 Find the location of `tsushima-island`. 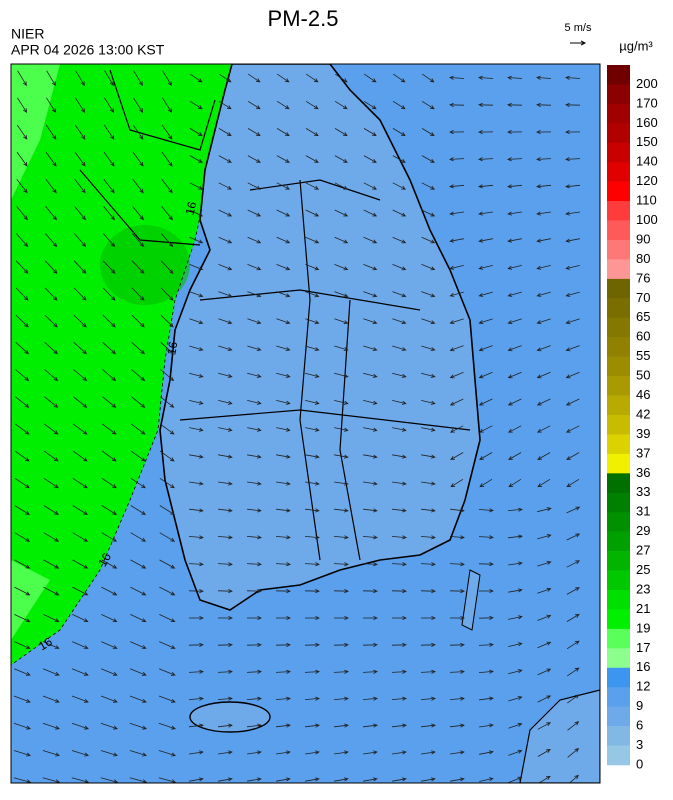

tsushima-island is located at coordinates (471, 600).